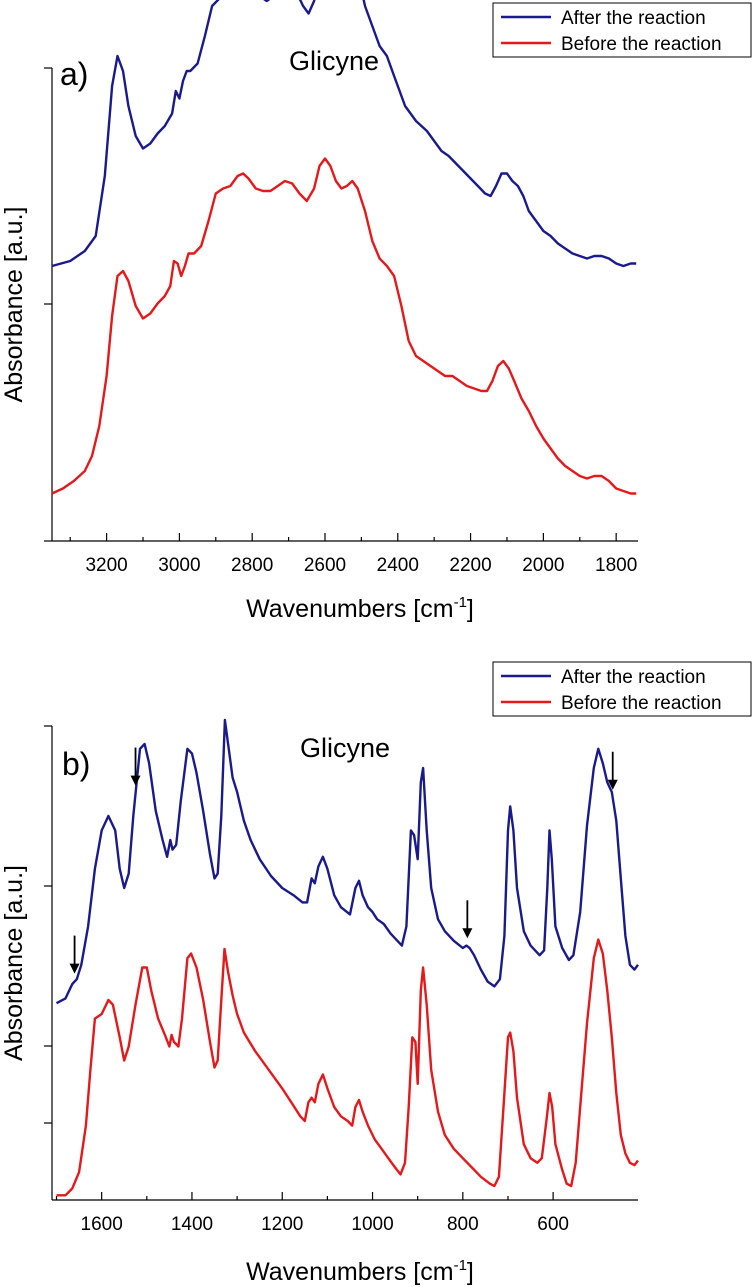 Image resolution: width=756 pixels, height=1287 pixels. Describe the element at coordinates (282, 1224) in the screenshot. I see `x-tick-label: 1200` at that location.